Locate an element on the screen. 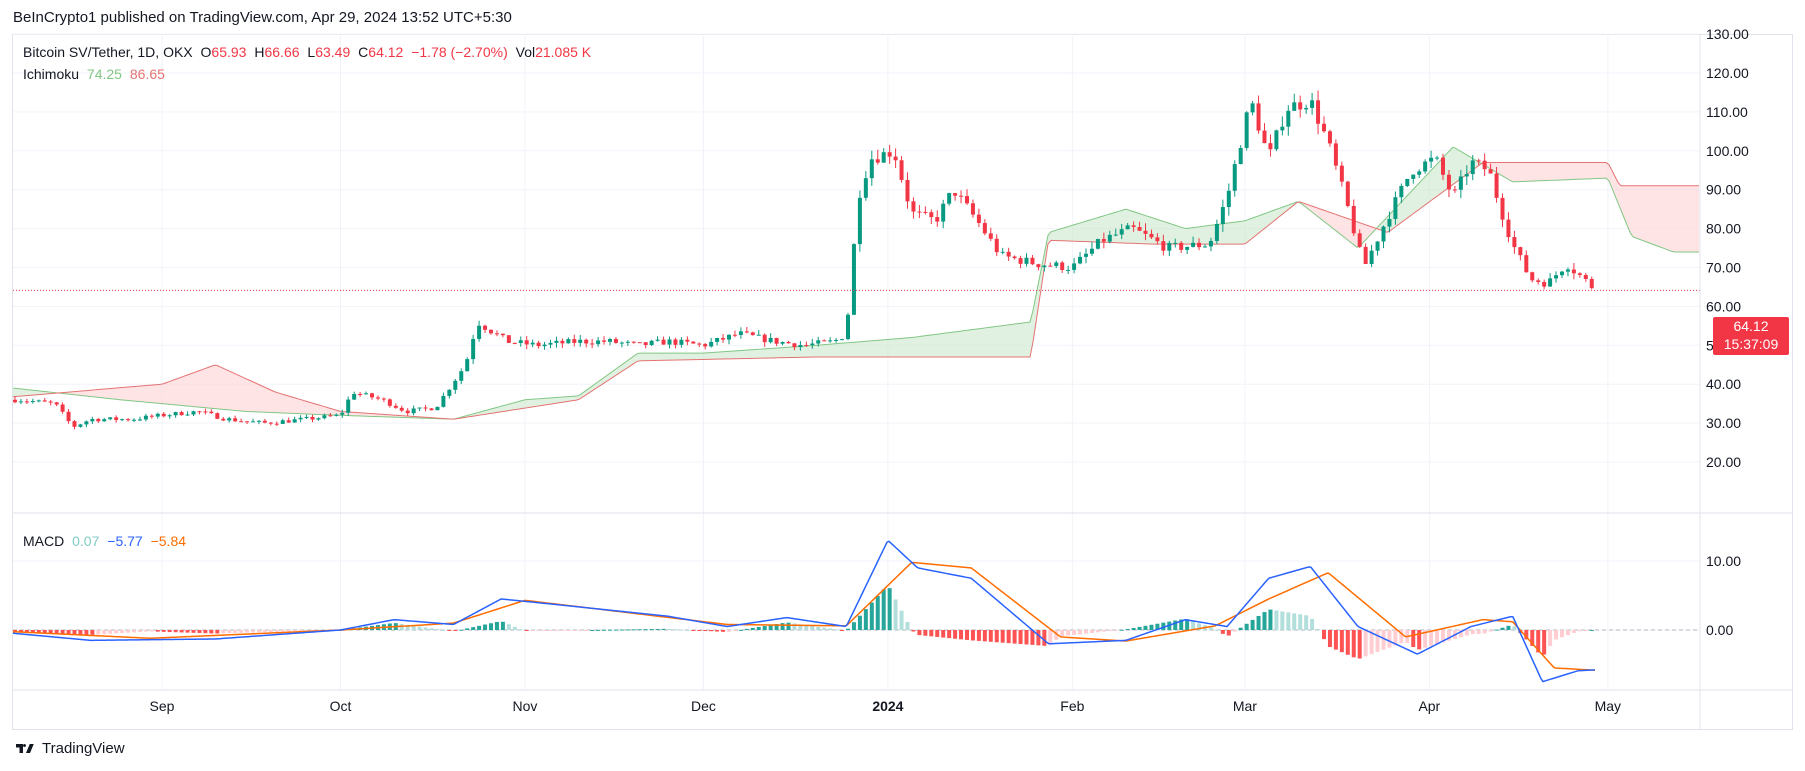 This screenshot has width=1805, height=771. volume-value: 21.085 K is located at coordinates (563, 52).